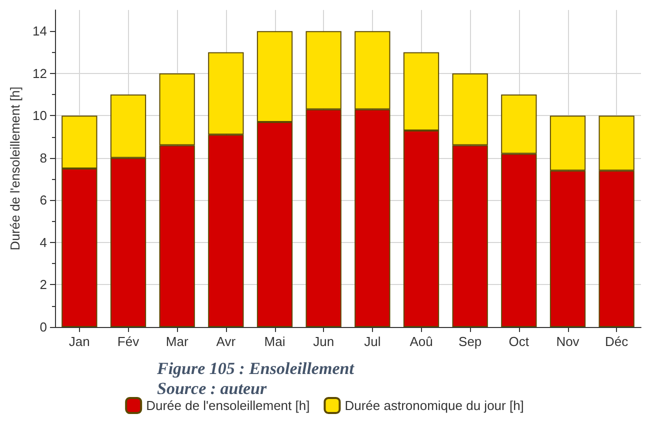 The image size is (649, 425). I want to click on x-tick-label: Mar, so click(177, 341).